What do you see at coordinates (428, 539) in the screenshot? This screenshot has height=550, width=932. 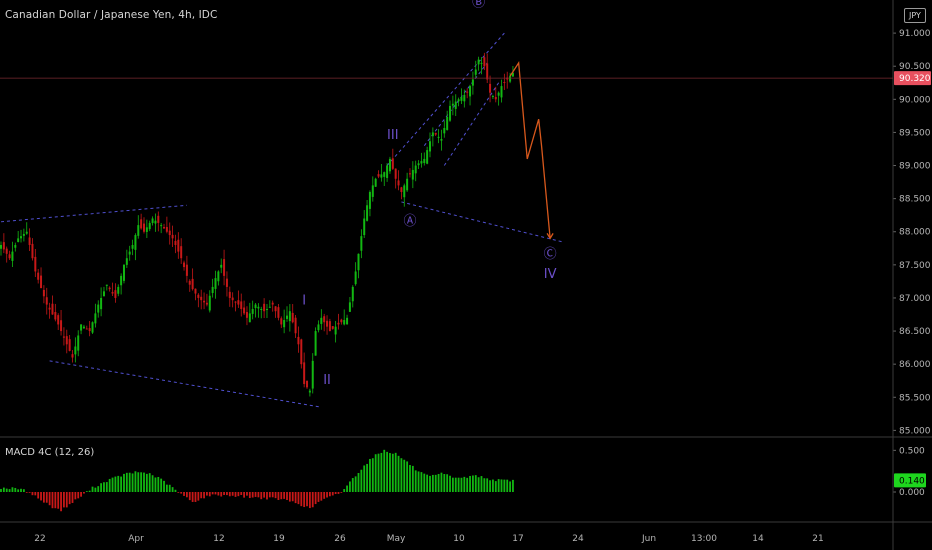 I see `time-axis: 22 Apr 12 19 26 May 10 17 24 Jun 13:00 14 21` at bounding box center [428, 539].